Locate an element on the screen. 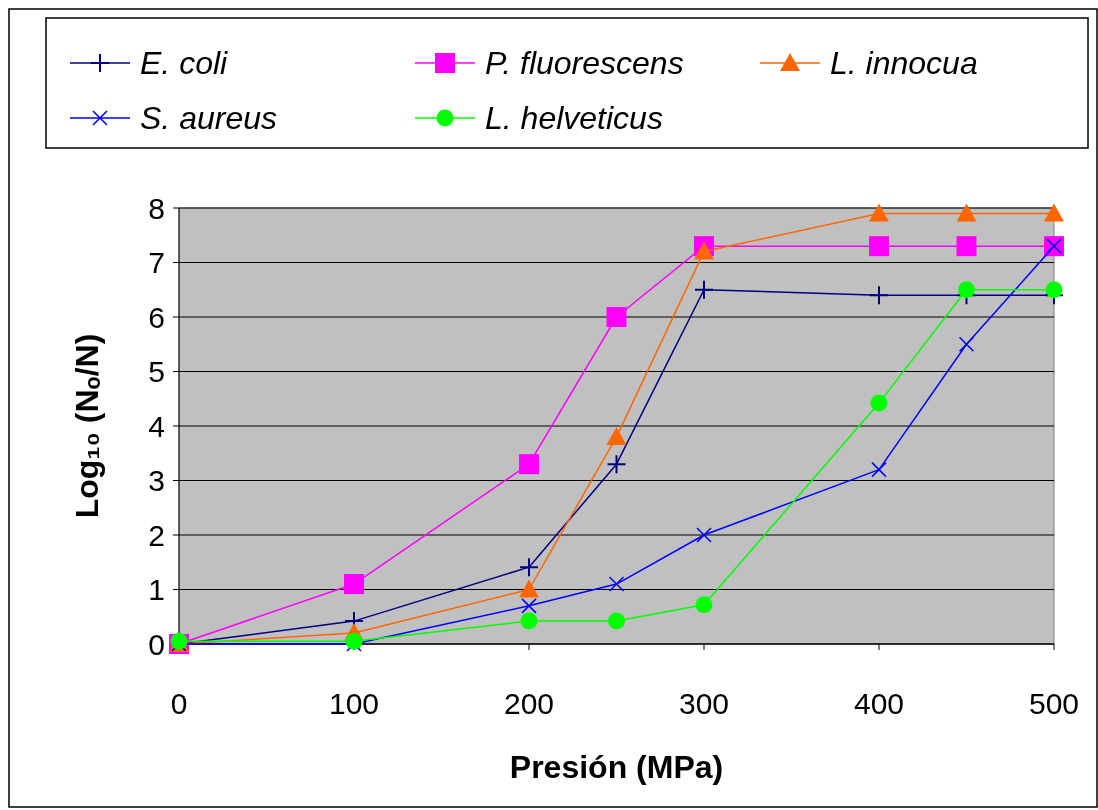 This screenshot has width=1098, height=810. x-tick-label: 100 is located at coordinates (354, 703).